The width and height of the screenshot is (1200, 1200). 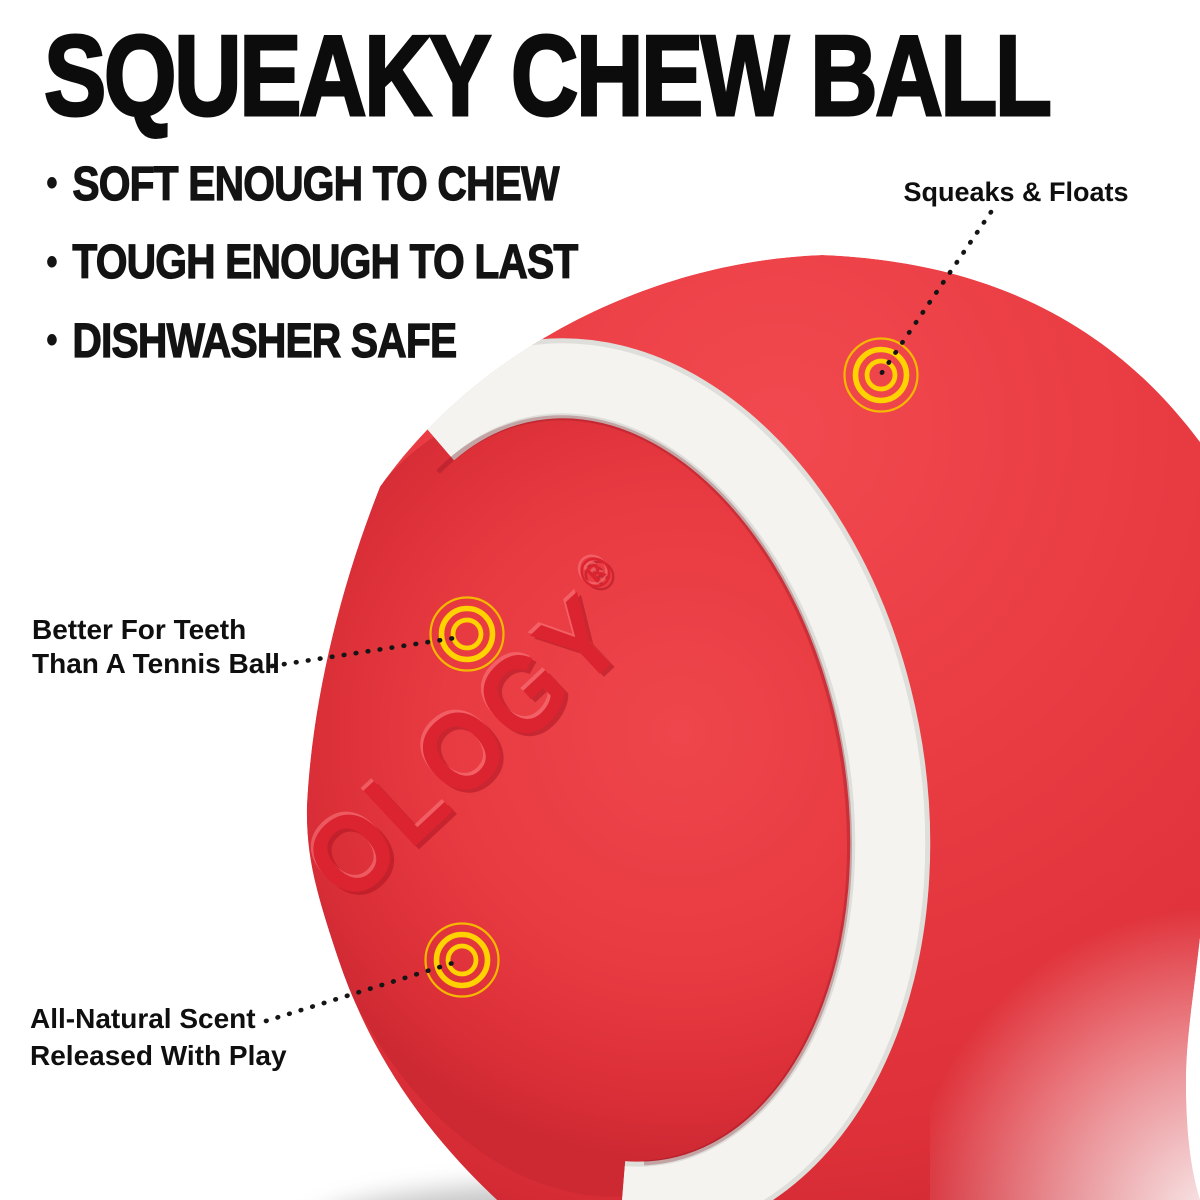 I want to click on callout-label: Squeaks & Floats, so click(x=1016, y=192).